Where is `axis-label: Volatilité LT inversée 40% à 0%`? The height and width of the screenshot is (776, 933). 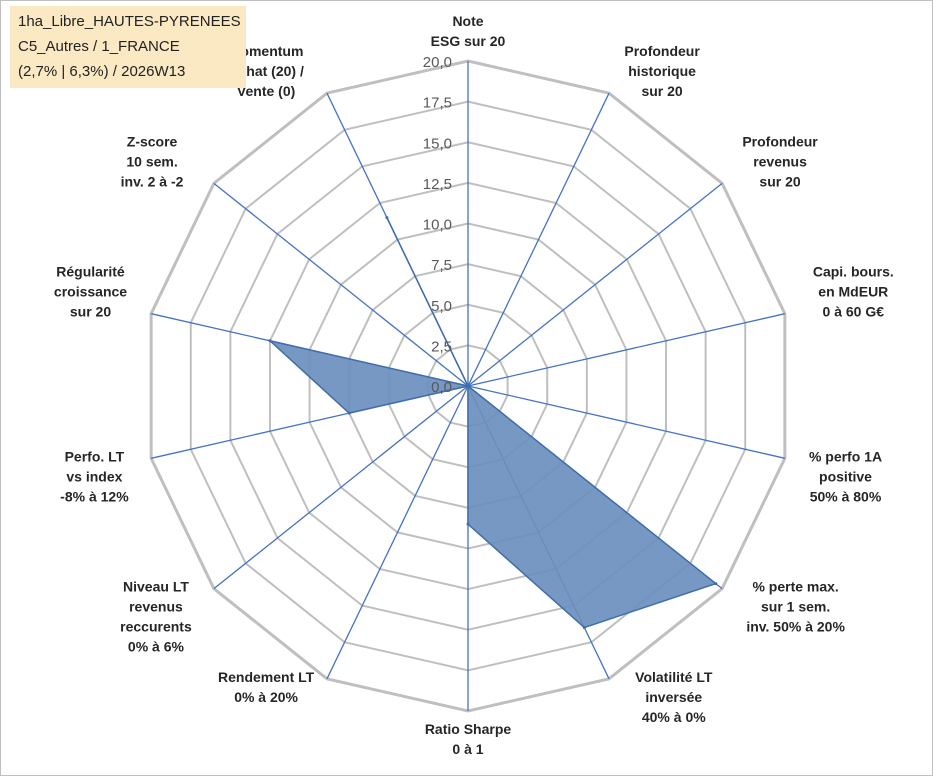 axis-label: Volatilité LT inversée 40% à 0% is located at coordinates (674, 697).